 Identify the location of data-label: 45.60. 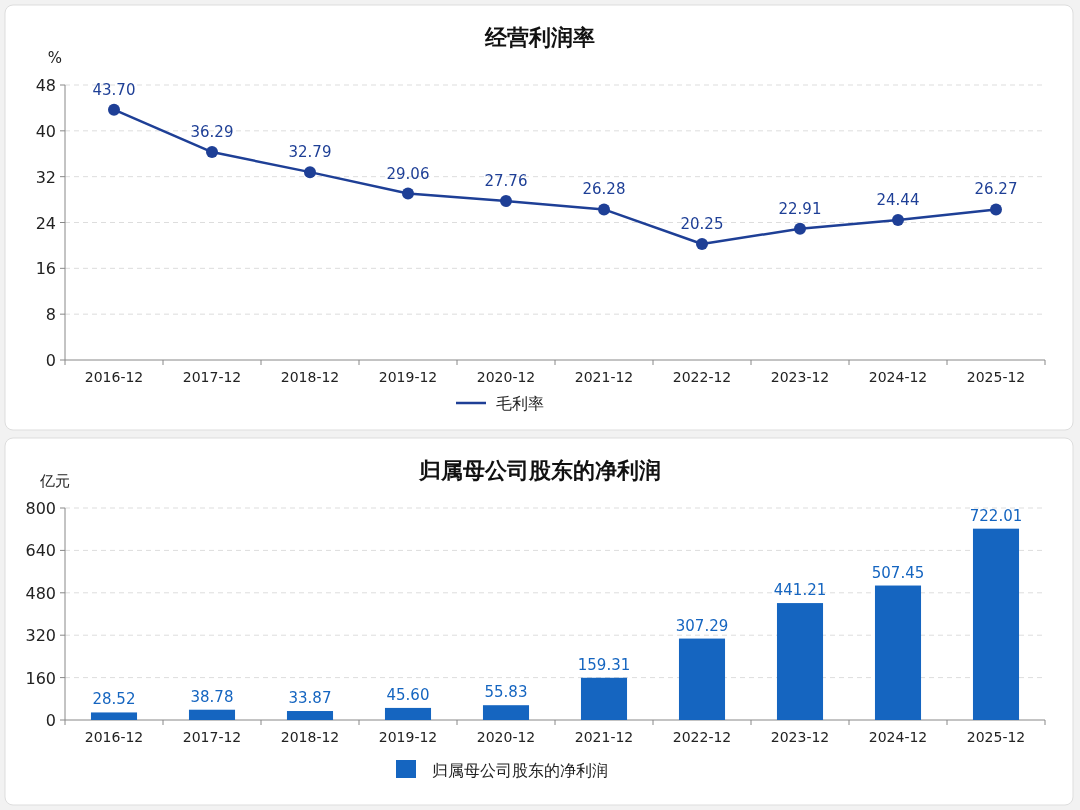
(408, 694).